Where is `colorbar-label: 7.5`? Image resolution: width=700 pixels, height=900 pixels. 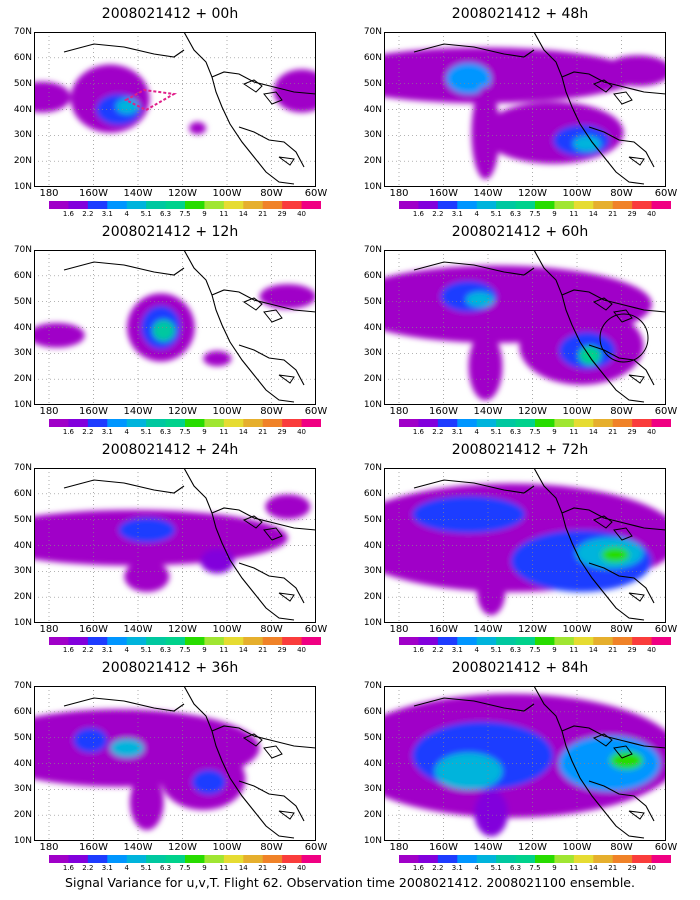
colorbar-label: 7.5 is located at coordinates (185, 432).